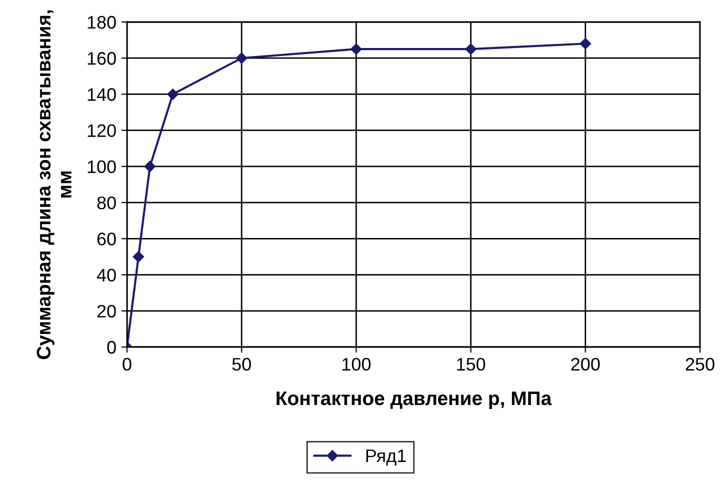 Image resolution: width=721 pixels, height=482 pixels. What do you see at coordinates (106, 203) in the screenshot?
I see `y-tick-label: 80` at bounding box center [106, 203].